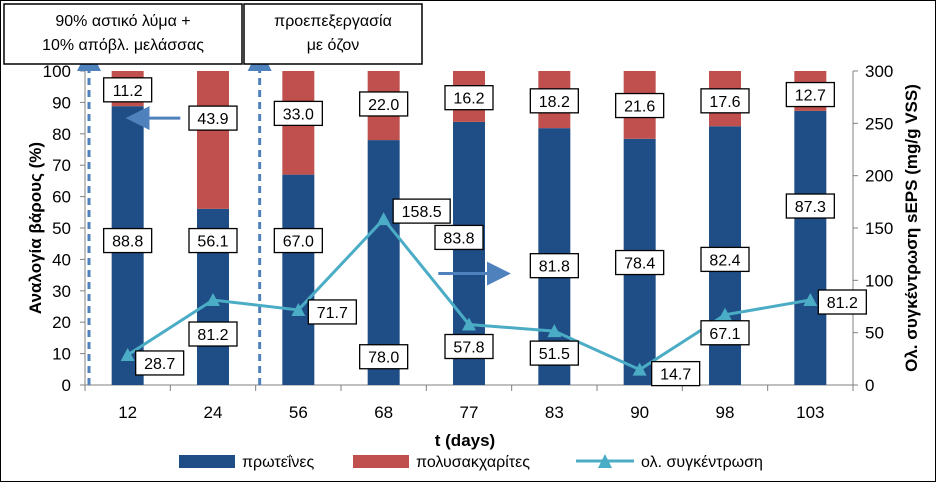 This screenshot has width=938, height=484. Describe the element at coordinates (473, 462) in the screenshot. I see `legend-label-polysaccharides: πολυσακχαρίτες` at that location.